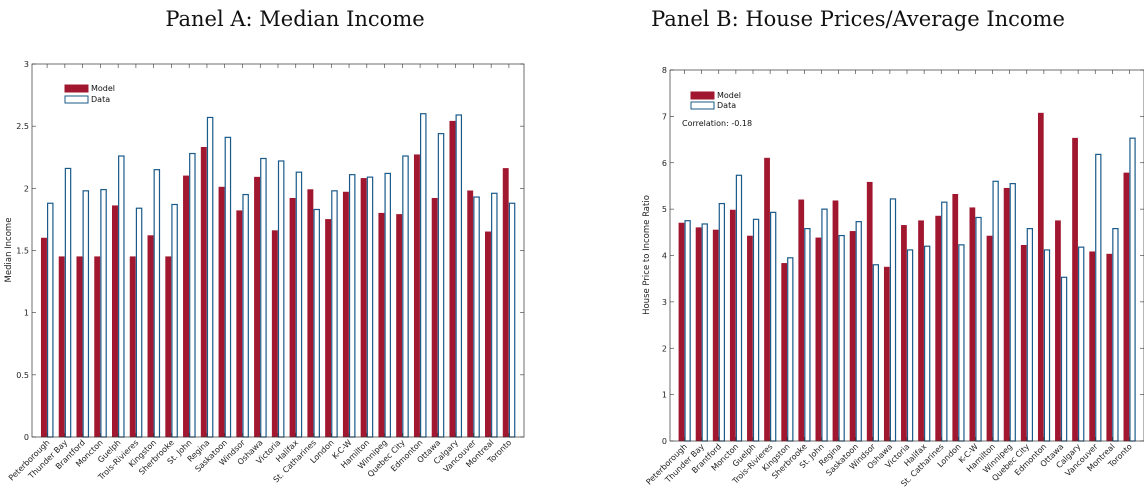  Describe the element at coordinates (876, 353) in the screenshot. I see `panel-b-bar-data-windsor` at that location.